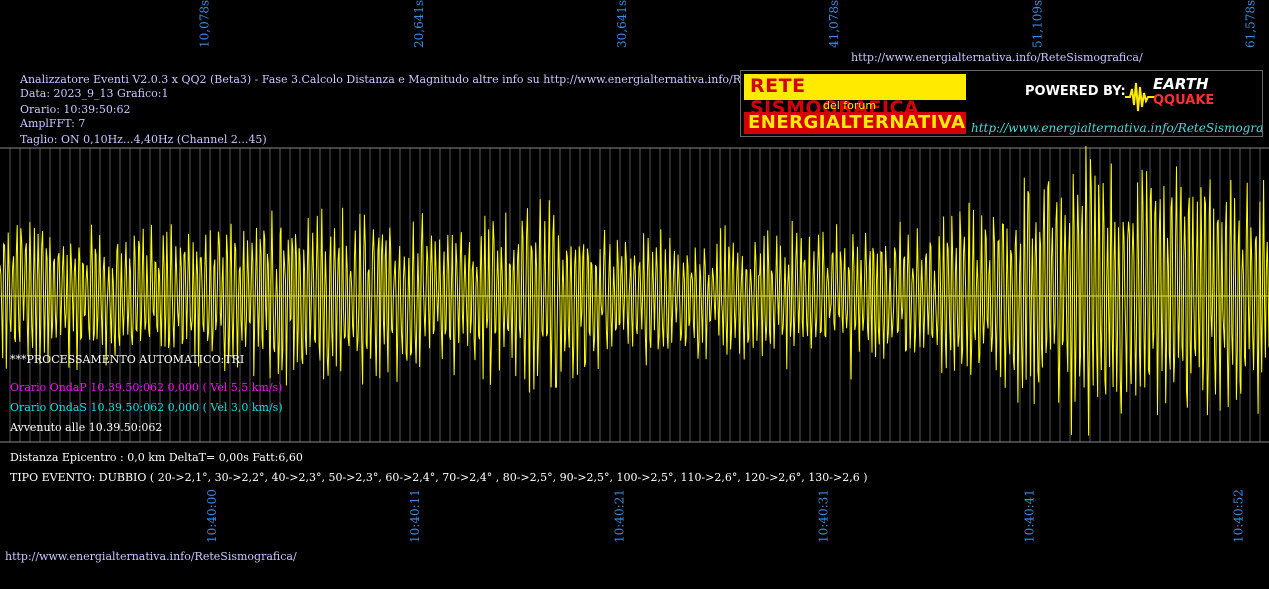  Describe the element at coordinates (86, 427) in the screenshot. I see `event-time: Avvenuto alle 10.39.50:062` at that location.